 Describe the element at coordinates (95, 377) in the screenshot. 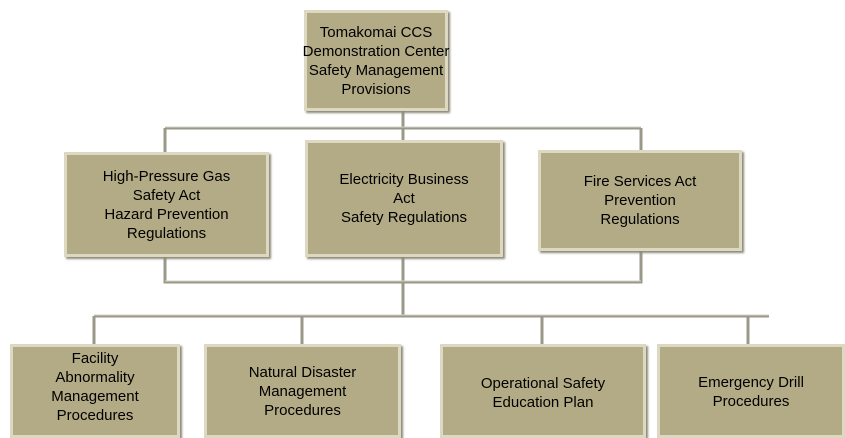

I see `node-text: Abnormality` at that location.